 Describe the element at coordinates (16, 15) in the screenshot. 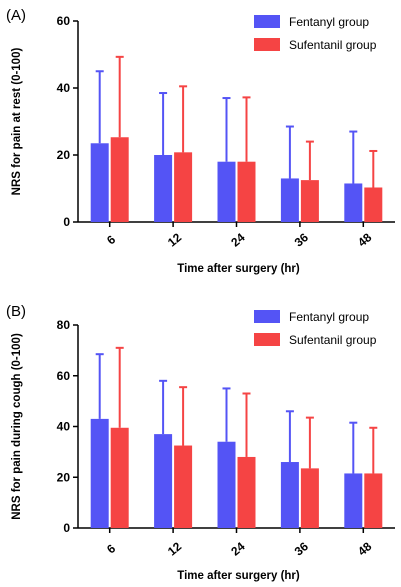

I see `panel-label: (A)` at that location.